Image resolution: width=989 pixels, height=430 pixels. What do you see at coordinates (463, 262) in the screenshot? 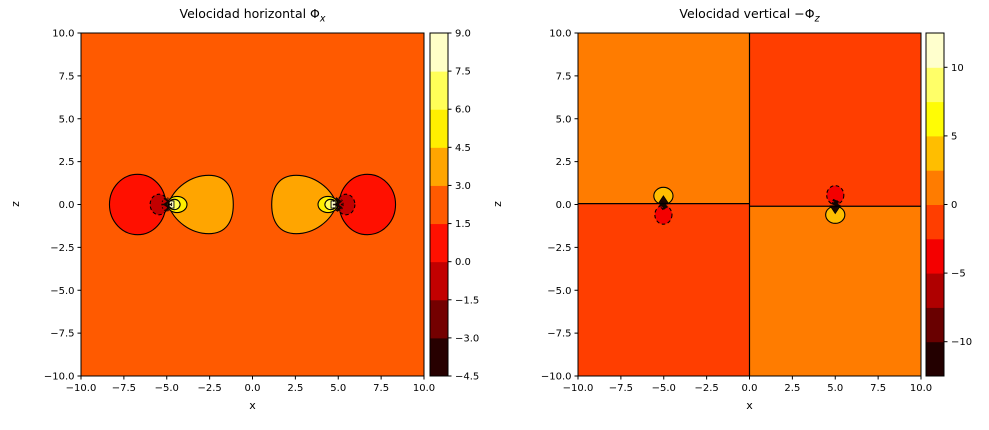
I see `colorbar-tick-label: 0.0` at bounding box center [463, 262].